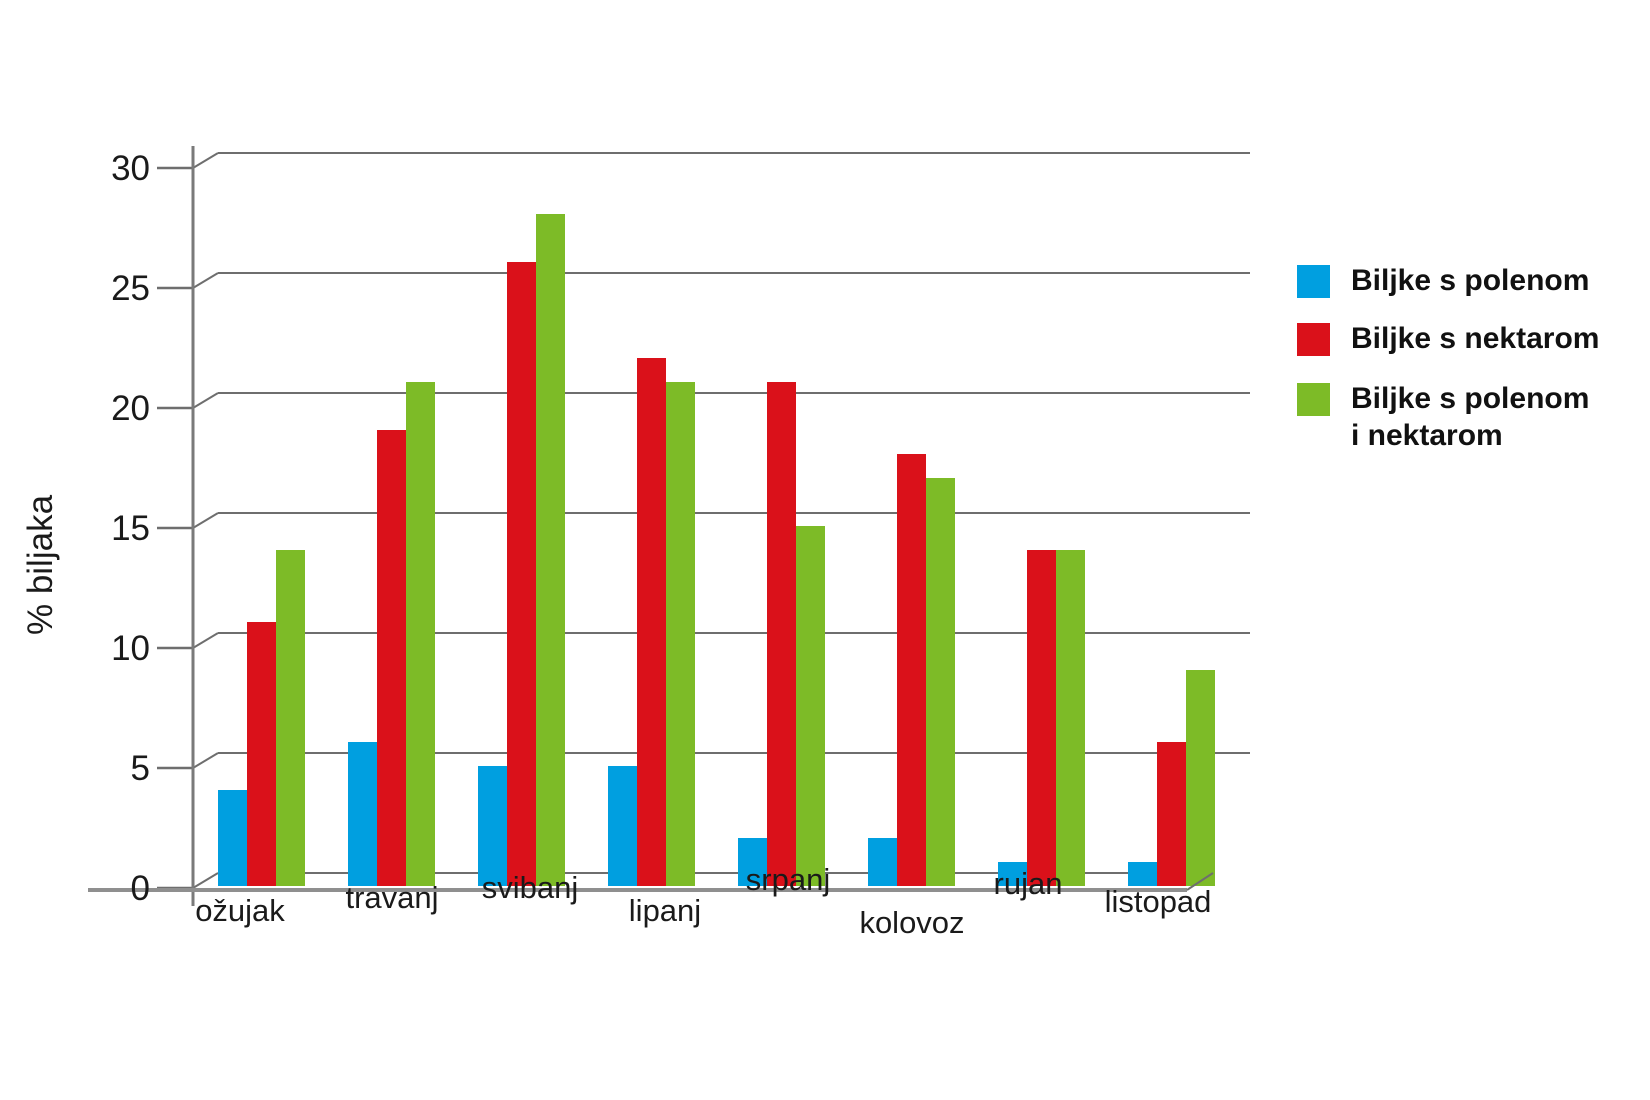 Image resolution: width=1650 pixels, height=1100 pixels. Describe the element at coordinates (240, 910) in the screenshot. I see `x-label-ožujak: ožujak` at that location.